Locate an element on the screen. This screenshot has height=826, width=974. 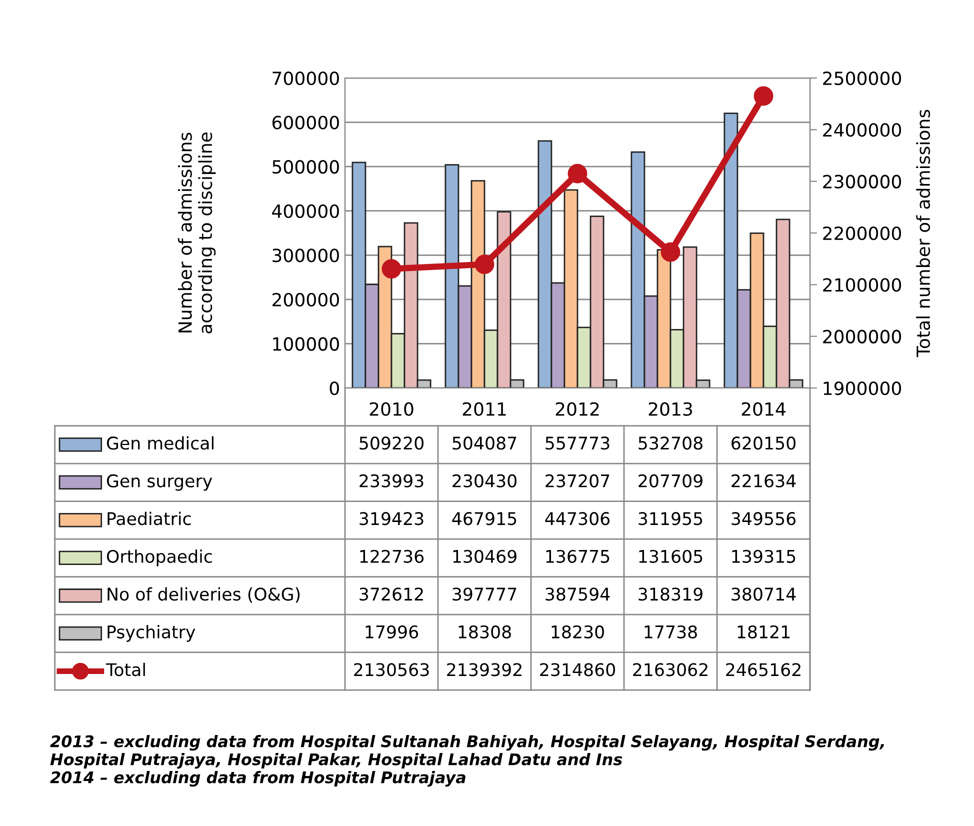
data-label: 509220 is located at coordinates (392, 443).